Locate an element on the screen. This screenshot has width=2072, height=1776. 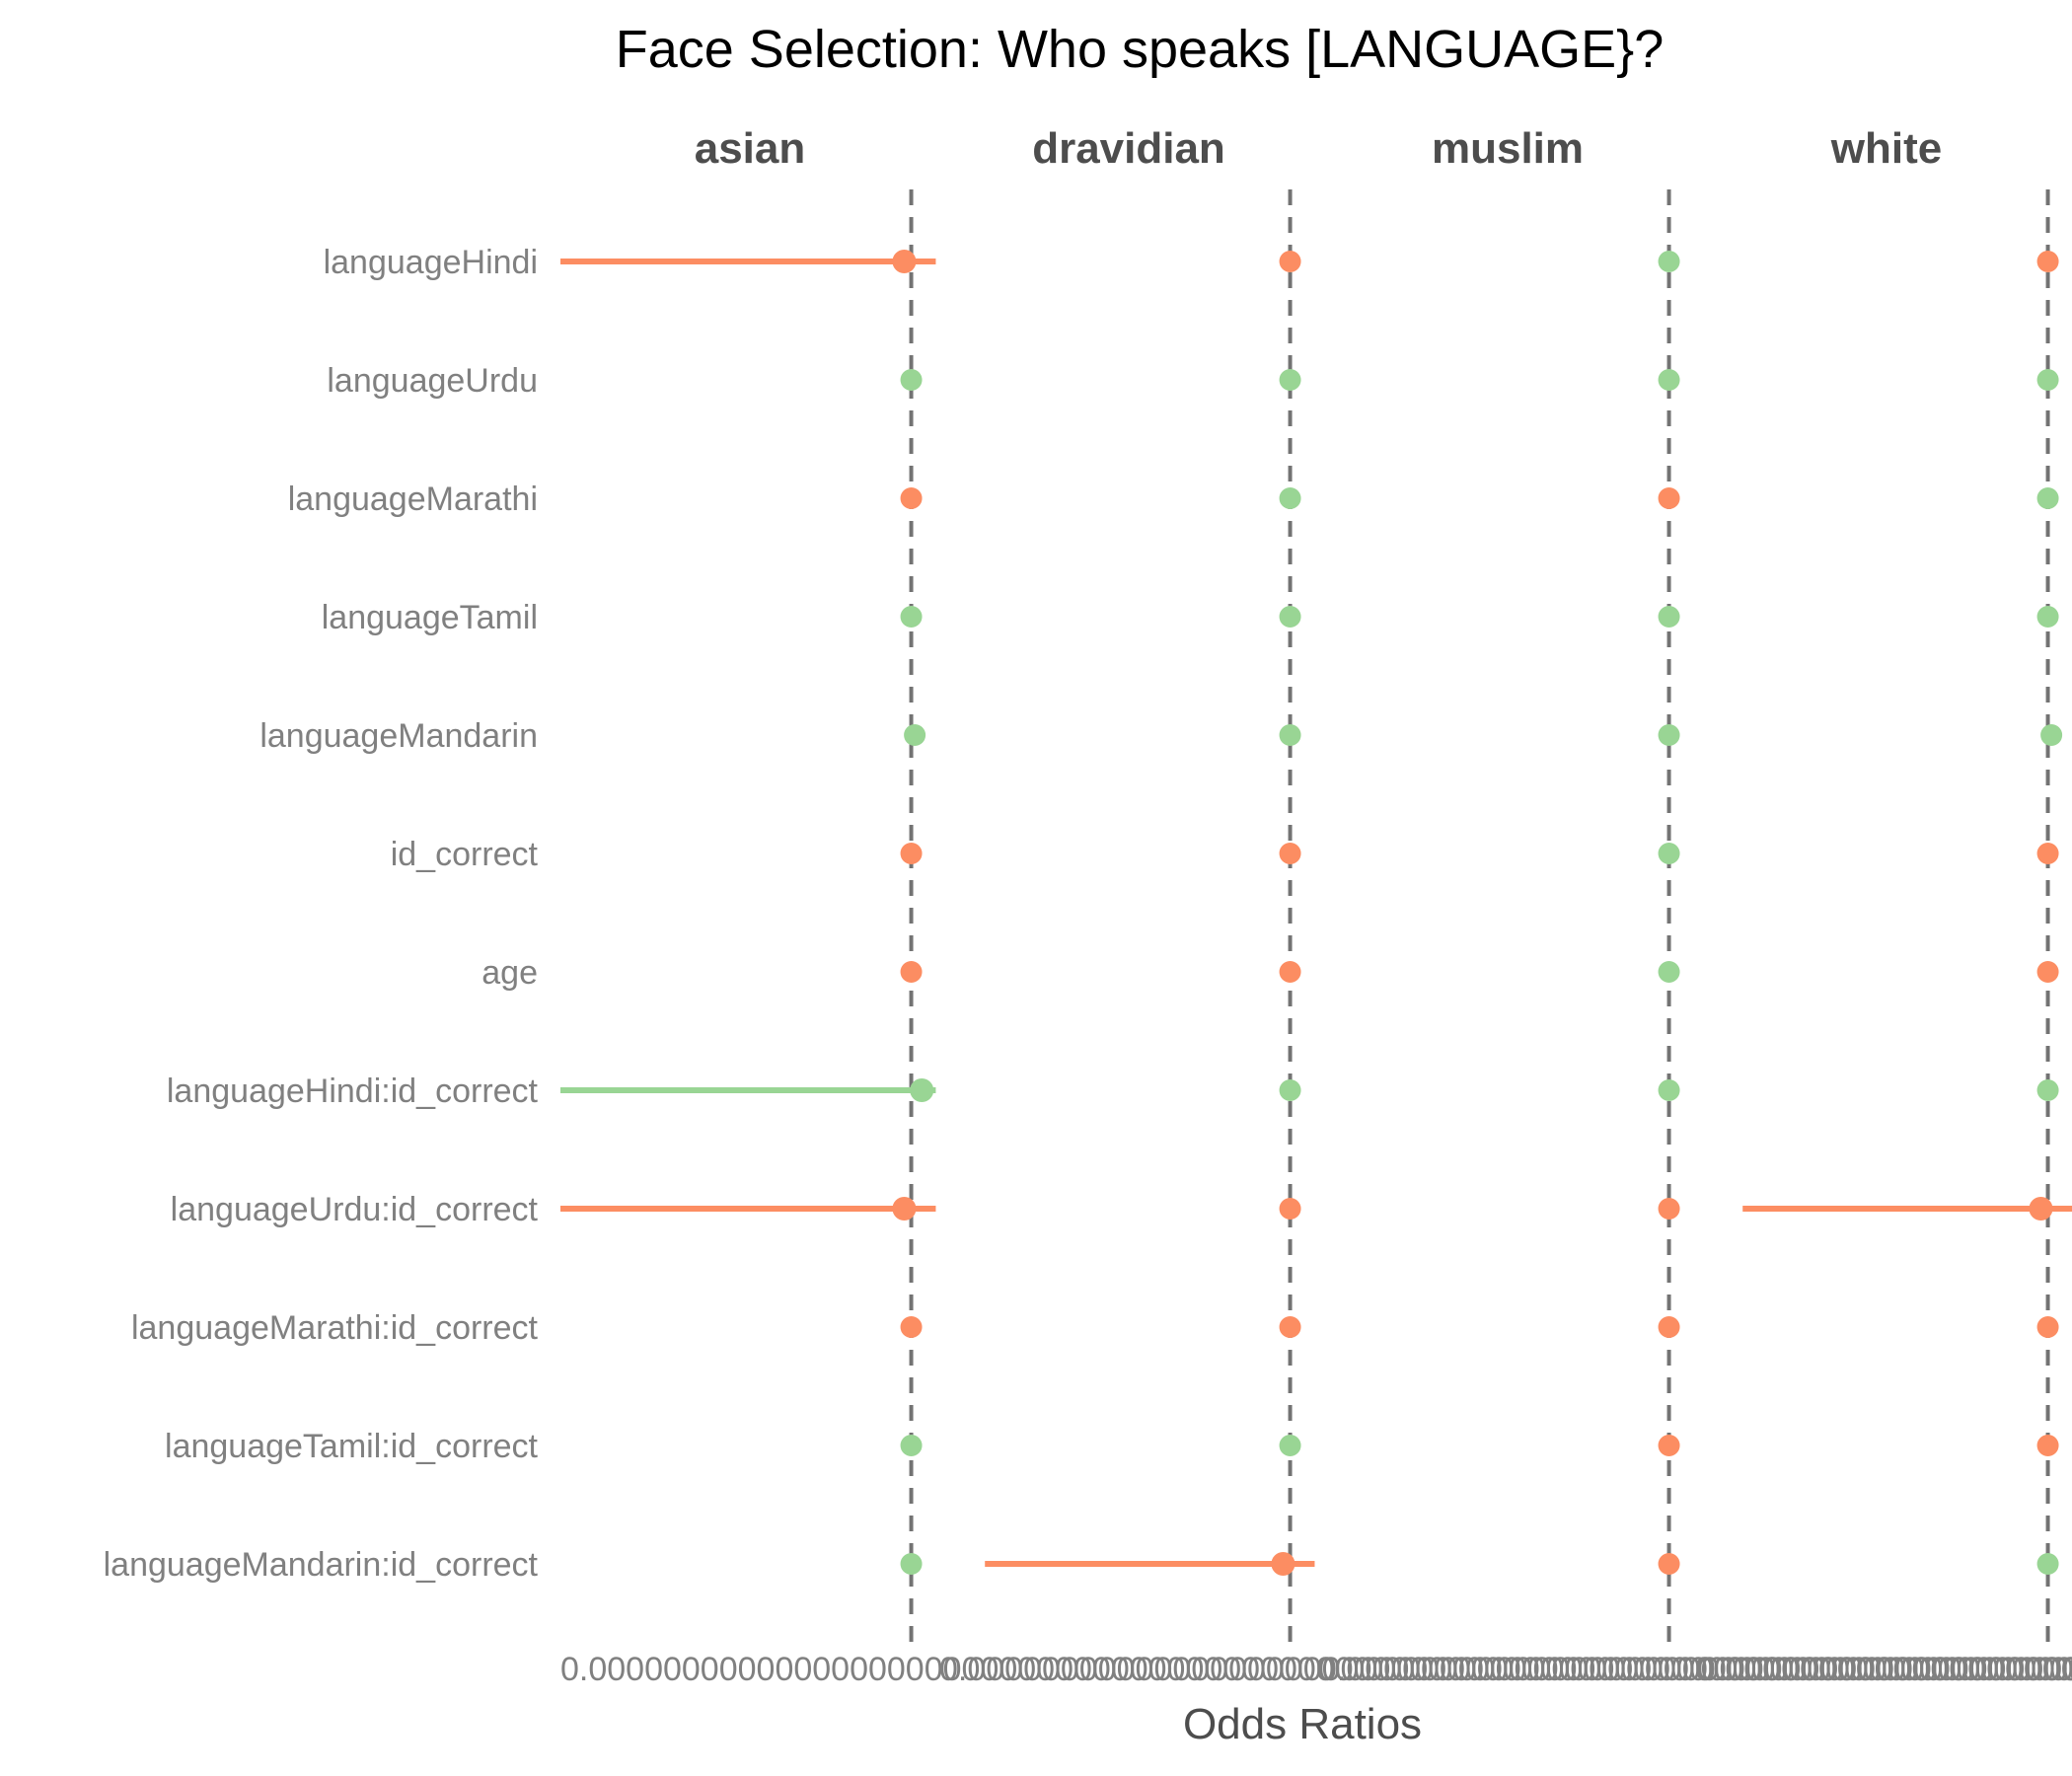
point-muslim-id-correct is located at coordinates (1669, 854).